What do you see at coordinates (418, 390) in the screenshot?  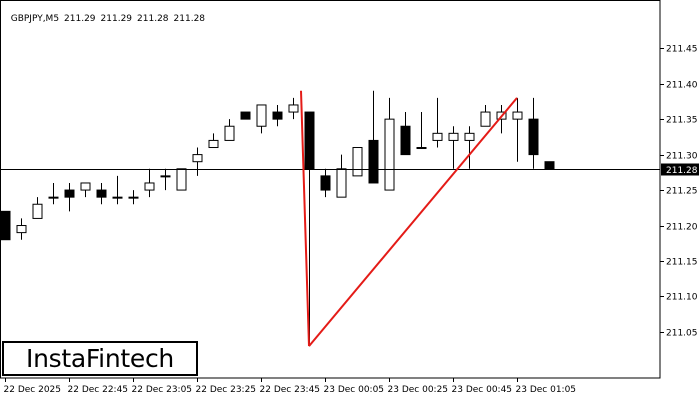 I see `x-tick-label: 23 Dec 00:25` at bounding box center [418, 390].